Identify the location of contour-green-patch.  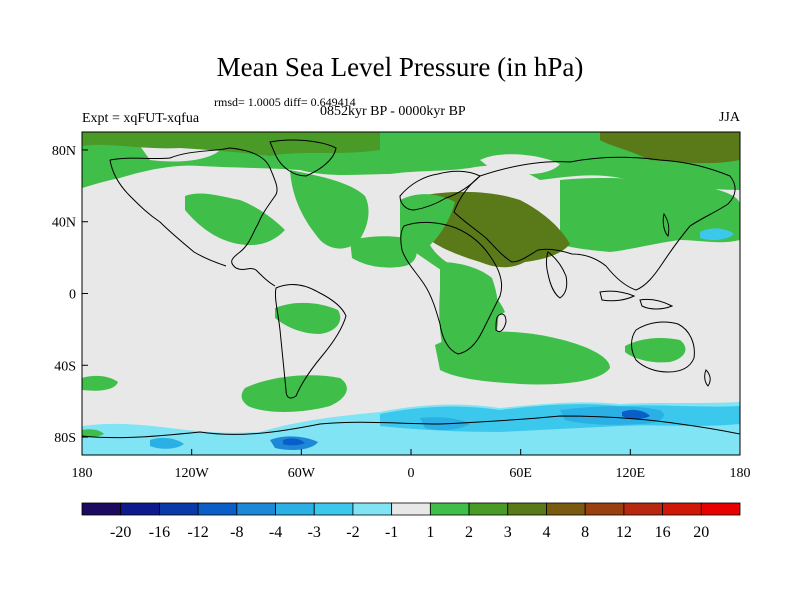
(93, 433).